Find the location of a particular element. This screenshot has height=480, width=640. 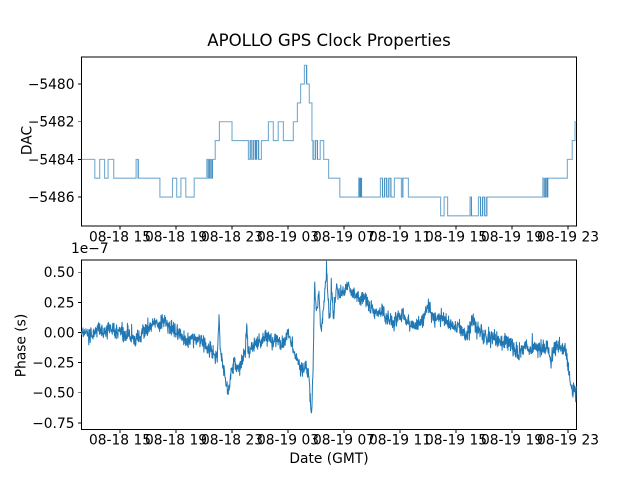

y-tick-label: −5486 is located at coordinates (51, 198).